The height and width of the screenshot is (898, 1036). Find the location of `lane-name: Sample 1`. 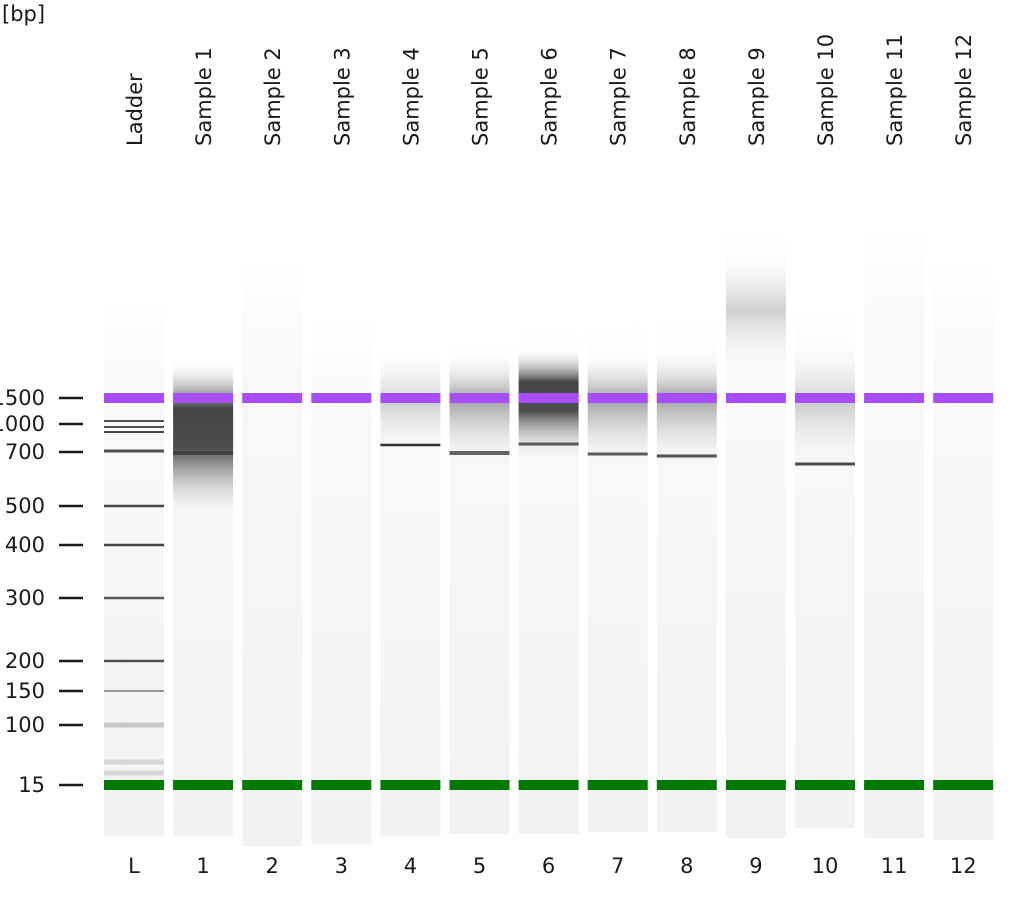

lane-name: Sample 1 is located at coordinates (204, 96).